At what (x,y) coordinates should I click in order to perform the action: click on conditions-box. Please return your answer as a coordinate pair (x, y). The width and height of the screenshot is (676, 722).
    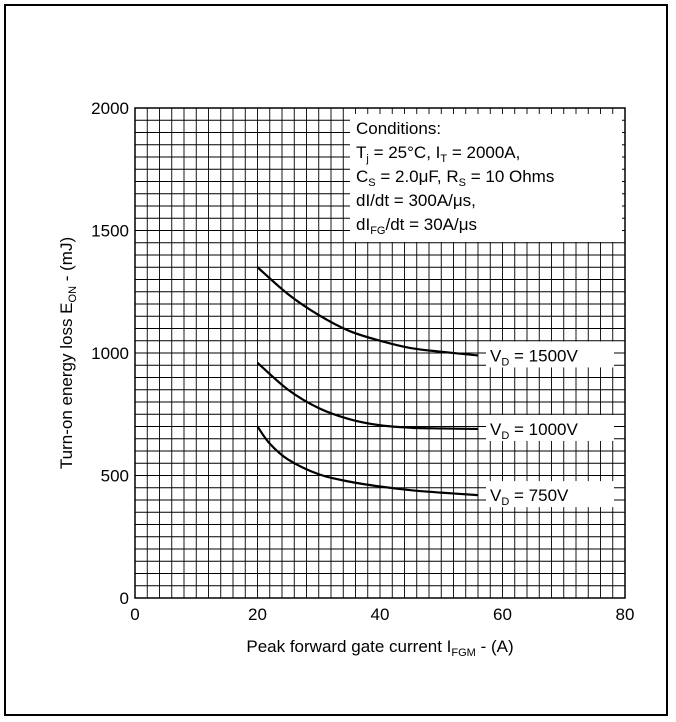
    Looking at the image, I should click on (486, 178).